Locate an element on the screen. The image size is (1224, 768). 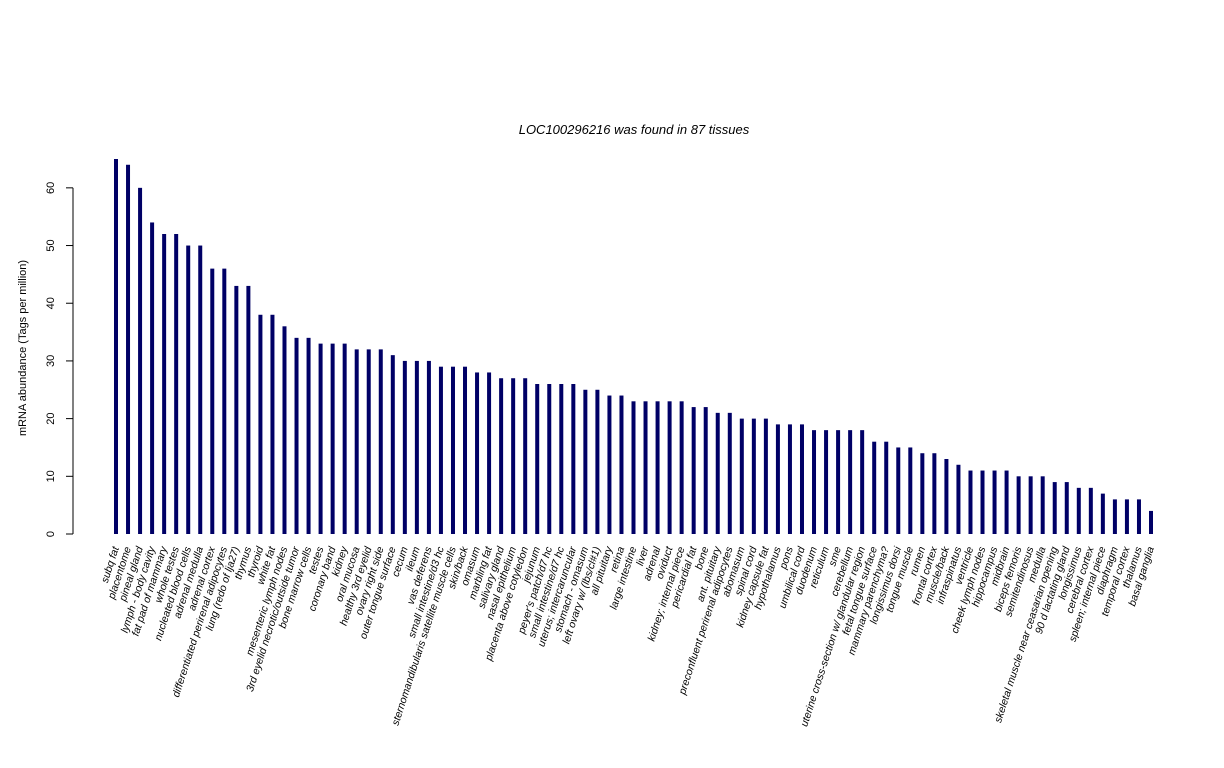
y-tick-label: 50 is located at coordinates (51, 245).